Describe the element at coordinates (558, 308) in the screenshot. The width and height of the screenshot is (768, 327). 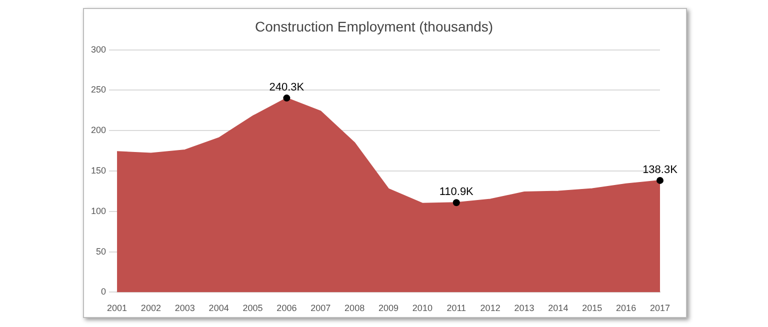
I see `x-tick-label: 2014` at that location.